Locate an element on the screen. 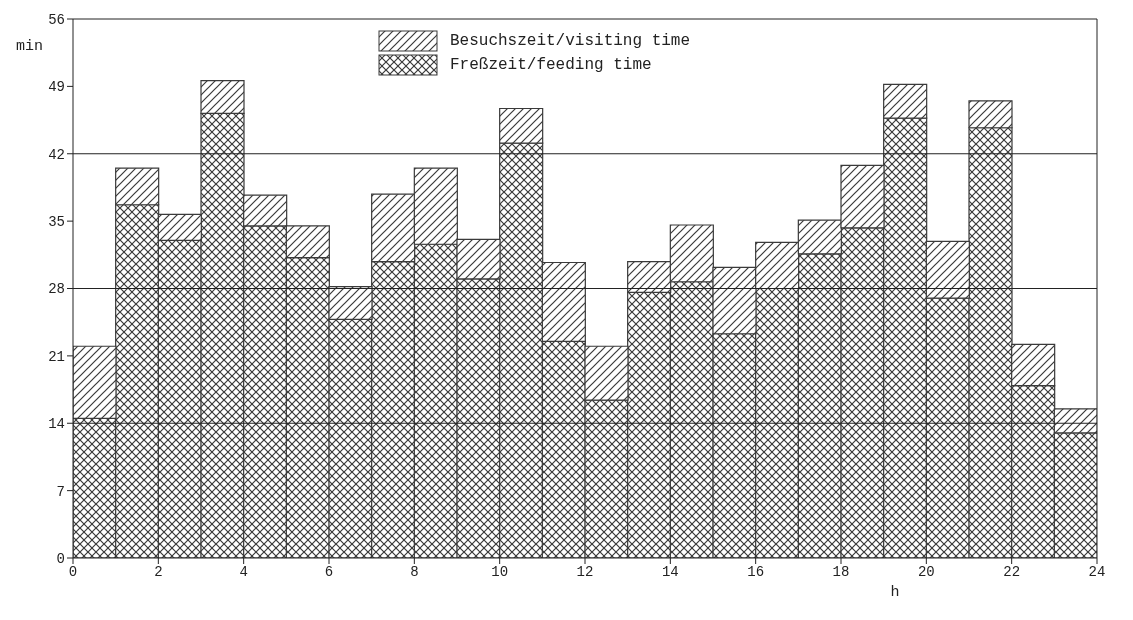 This screenshot has height=620, width=1133. x-tick-label: 16 is located at coordinates (756, 571).